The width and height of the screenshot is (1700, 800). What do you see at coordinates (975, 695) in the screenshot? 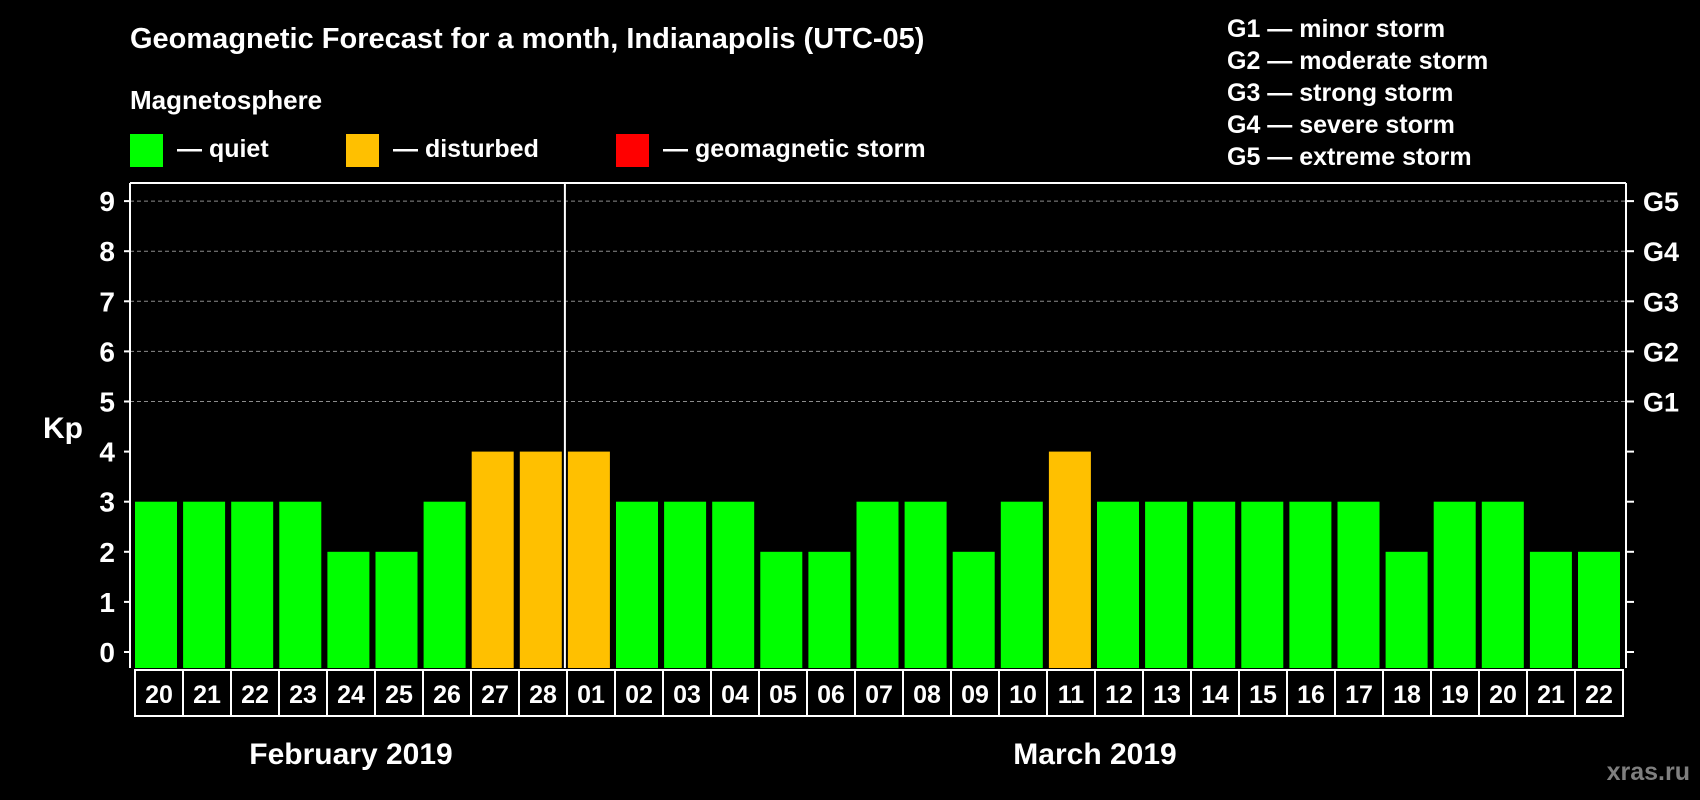
I see `day-label-17: 09` at bounding box center [975, 695].